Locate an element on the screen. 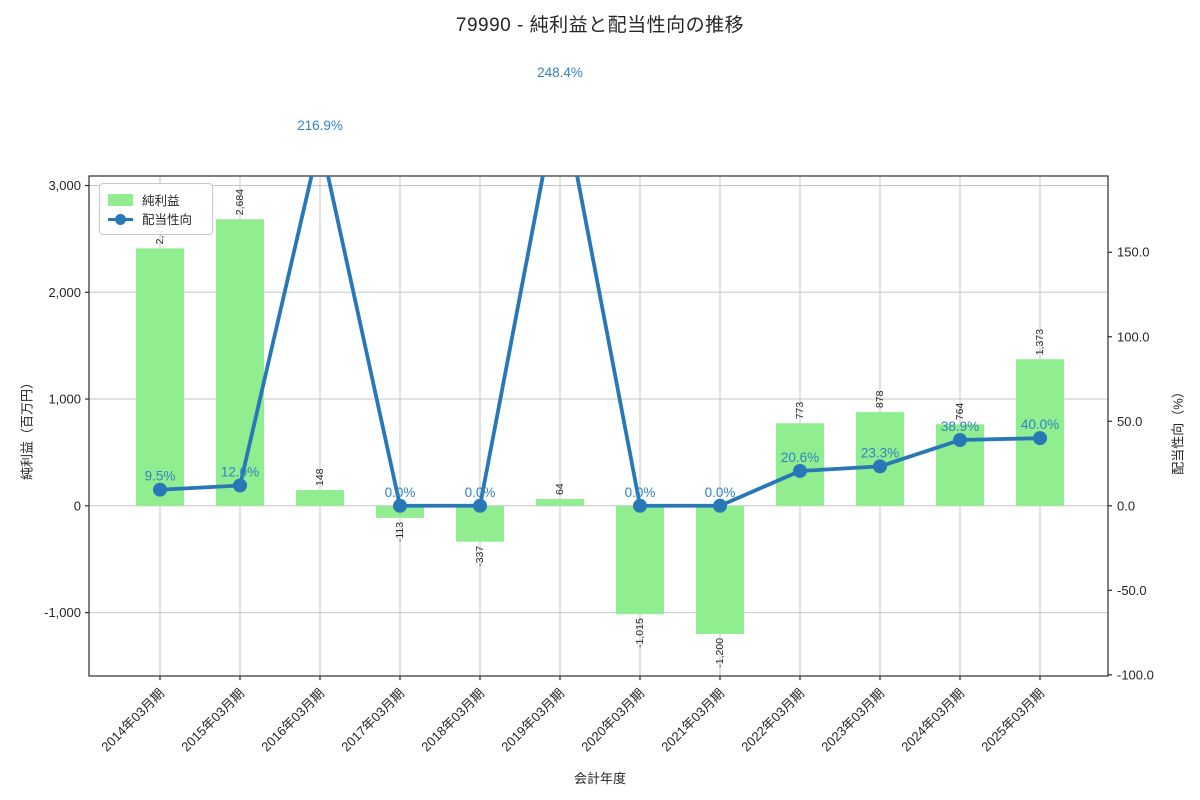  bar-label-2016年03月期: 148 is located at coordinates (320, 477).